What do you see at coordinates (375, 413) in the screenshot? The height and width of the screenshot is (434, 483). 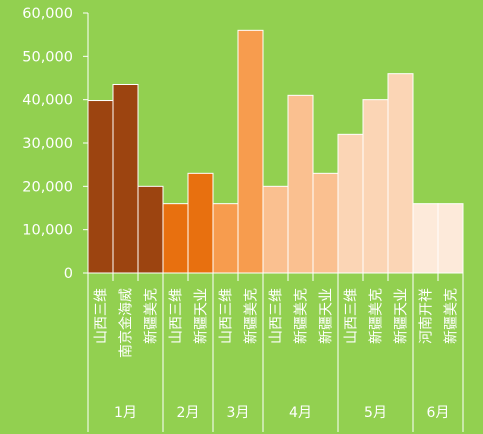 I see `group-label: 5月` at bounding box center [375, 413].